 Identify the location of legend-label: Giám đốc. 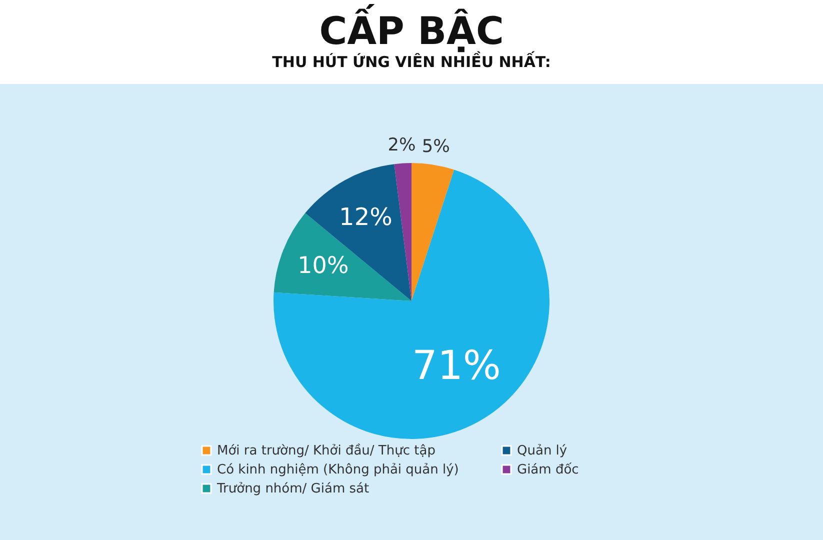
(548, 470).